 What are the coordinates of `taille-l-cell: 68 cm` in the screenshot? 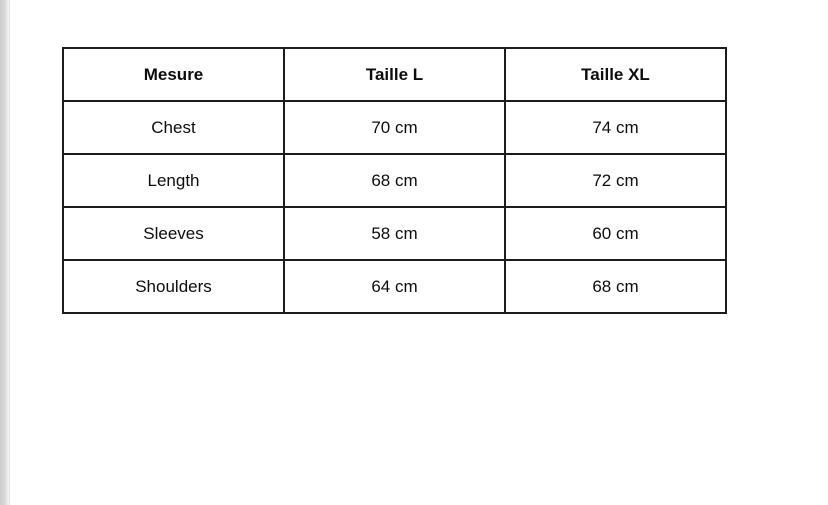 It's located at (394, 180).